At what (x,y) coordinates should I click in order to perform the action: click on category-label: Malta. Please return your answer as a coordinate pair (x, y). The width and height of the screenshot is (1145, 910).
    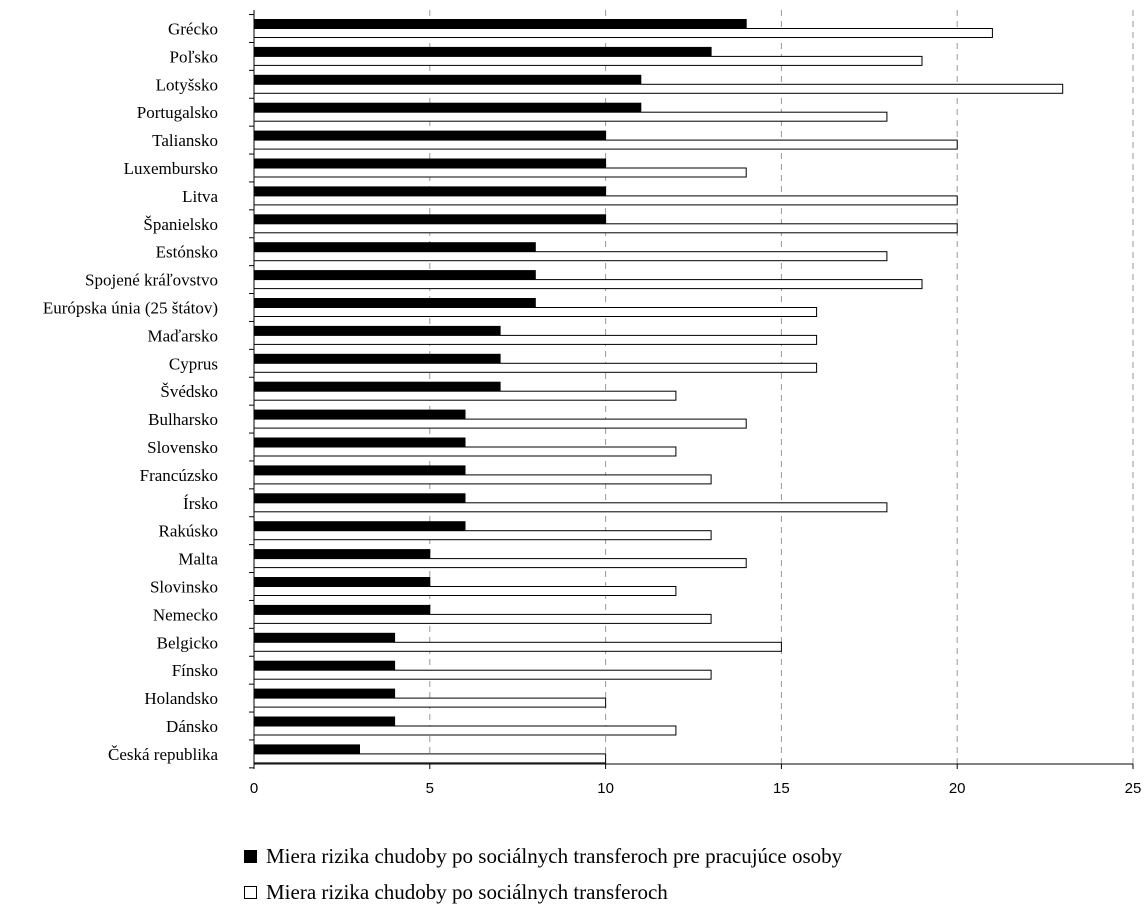
    Looking at the image, I should click on (198, 559).